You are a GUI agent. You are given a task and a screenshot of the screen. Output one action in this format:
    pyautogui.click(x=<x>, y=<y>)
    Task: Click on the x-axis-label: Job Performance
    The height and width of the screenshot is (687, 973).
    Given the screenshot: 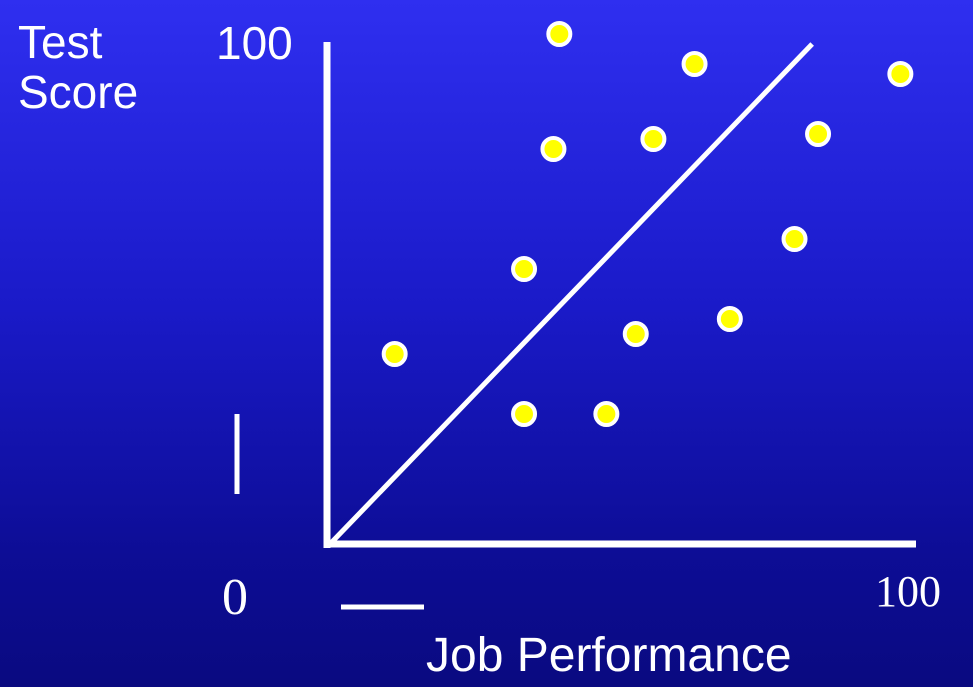 What is the action you would take?
    pyautogui.click(x=609, y=655)
    